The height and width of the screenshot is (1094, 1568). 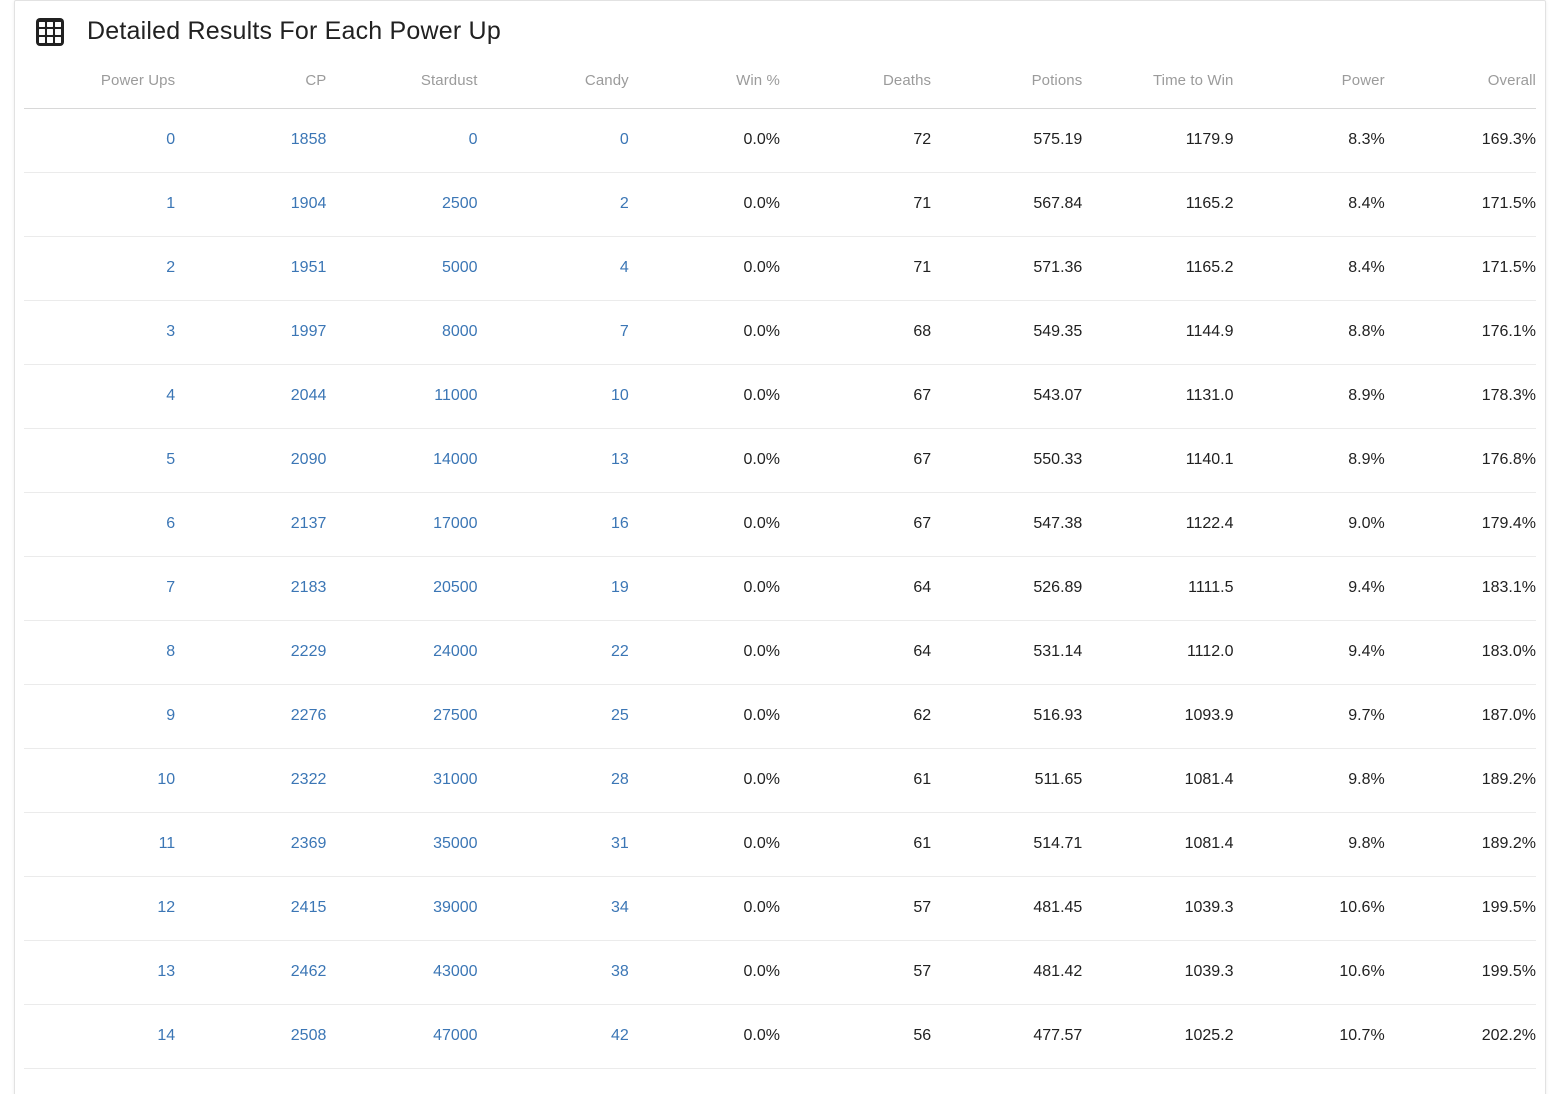 I want to click on power-up-link-cell: 3, so click(x=100, y=332).